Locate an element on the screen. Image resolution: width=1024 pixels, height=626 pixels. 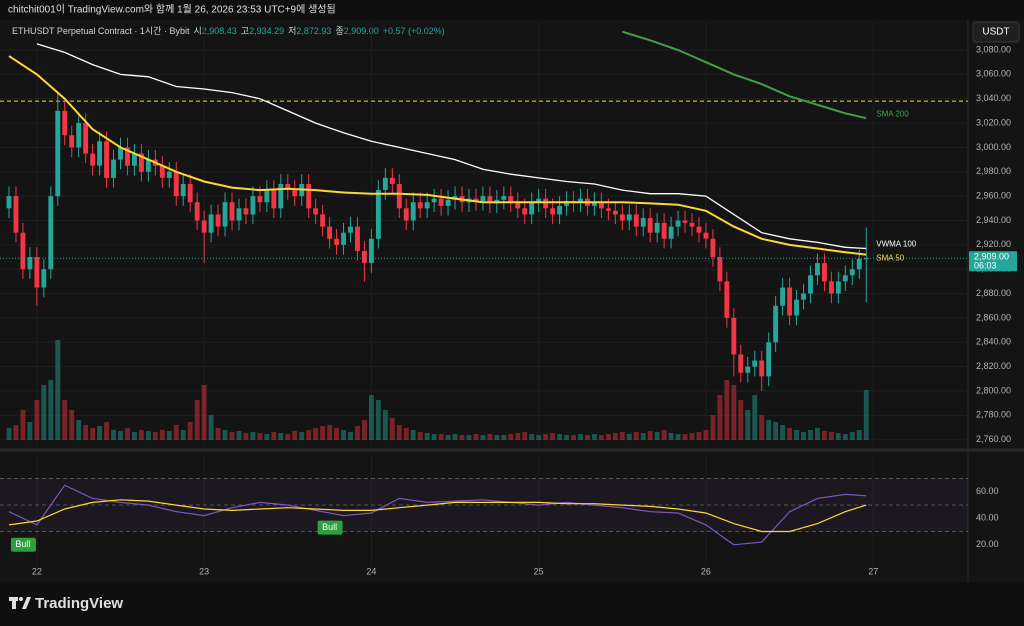
logo-icon is located at coordinates (20, 603).